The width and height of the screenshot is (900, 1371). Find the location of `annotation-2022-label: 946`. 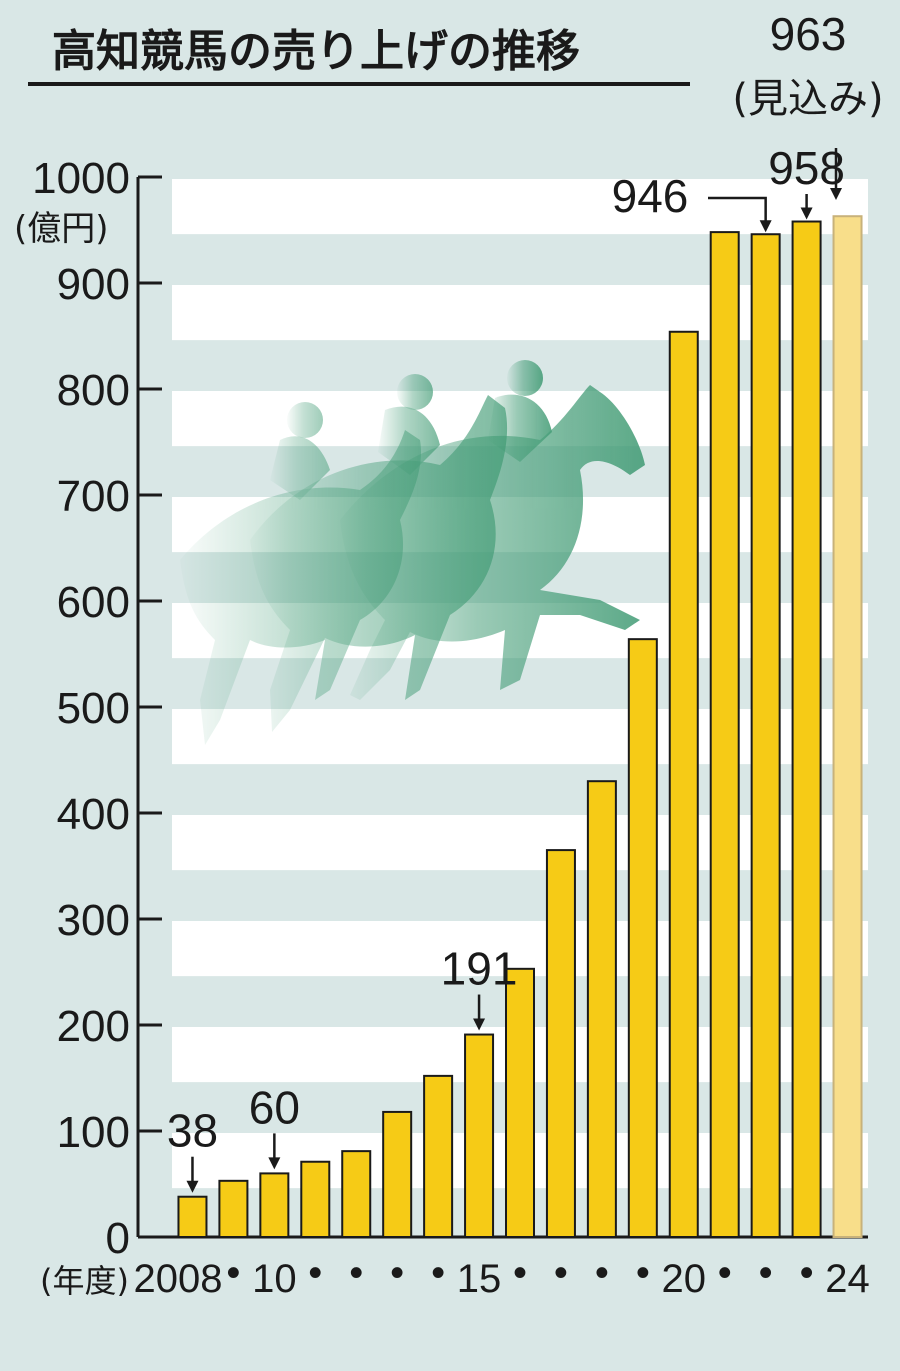

annotation-2022-label: 946 is located at coordinates (650, 196).